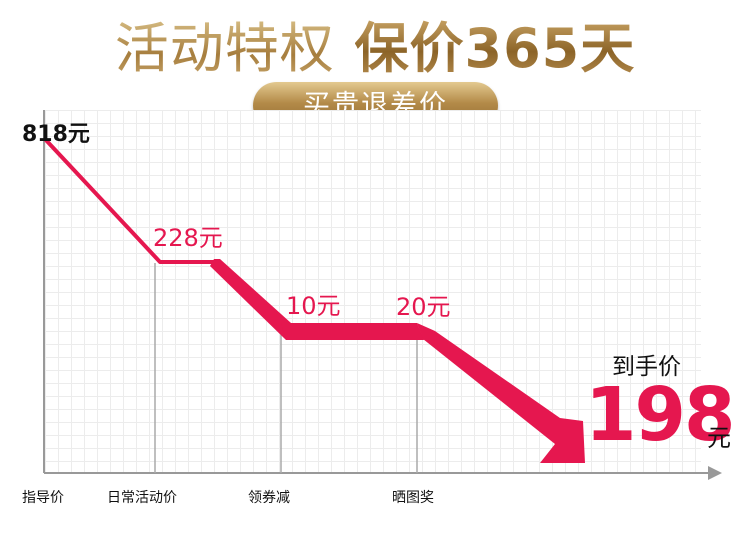  What do you see at coordinates (719, 438) in the screenshot?
I see `final-price-unit: 元` at bounding box center [719, 438].